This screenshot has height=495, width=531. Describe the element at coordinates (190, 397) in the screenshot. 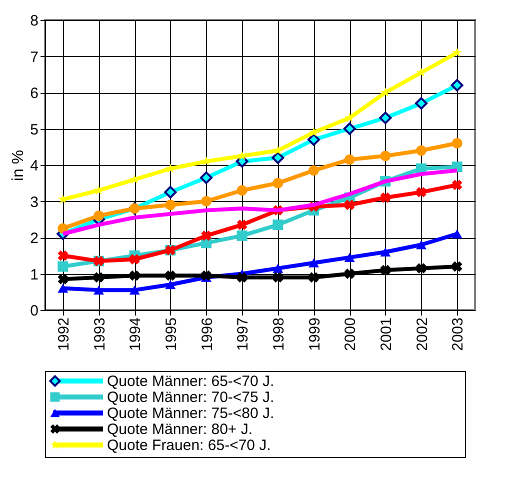

I see `legend-label: Quote Männer: 70-<75 J.` at that location.